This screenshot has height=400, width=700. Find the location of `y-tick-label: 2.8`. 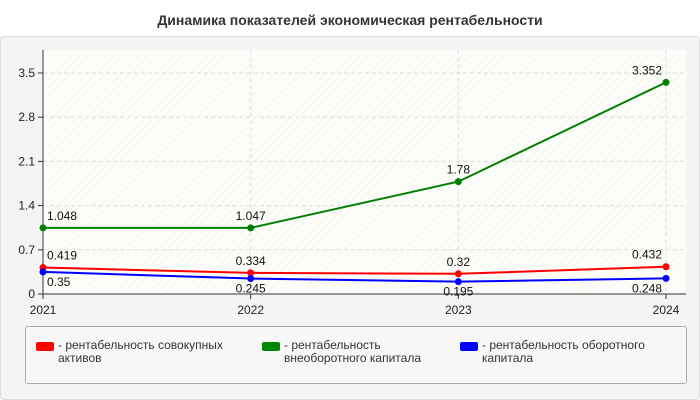

y-tick-label: 2.8 is located at coordinates (26, 117).